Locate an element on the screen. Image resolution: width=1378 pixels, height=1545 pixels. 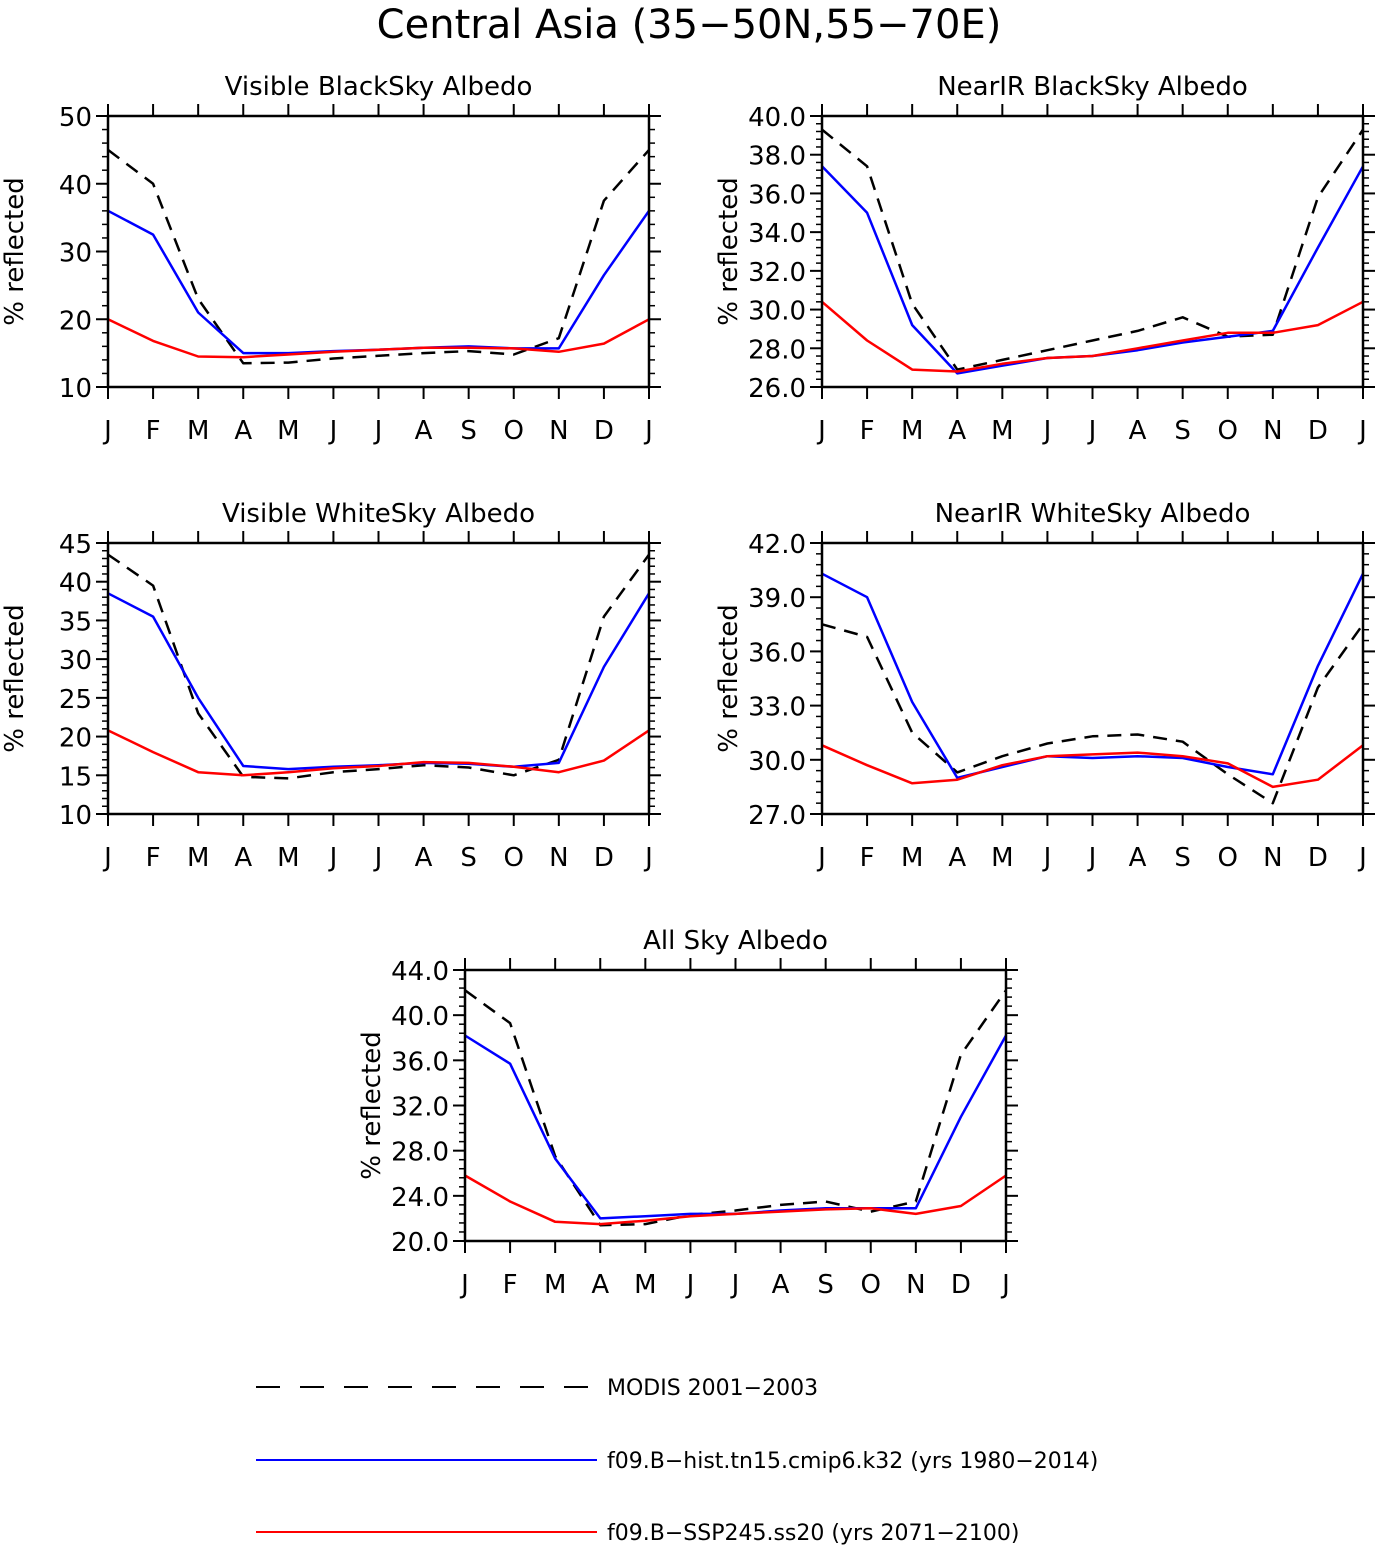
panel-title: NearIR WhiteSky Albedo is located at coordinates (1093, 514).